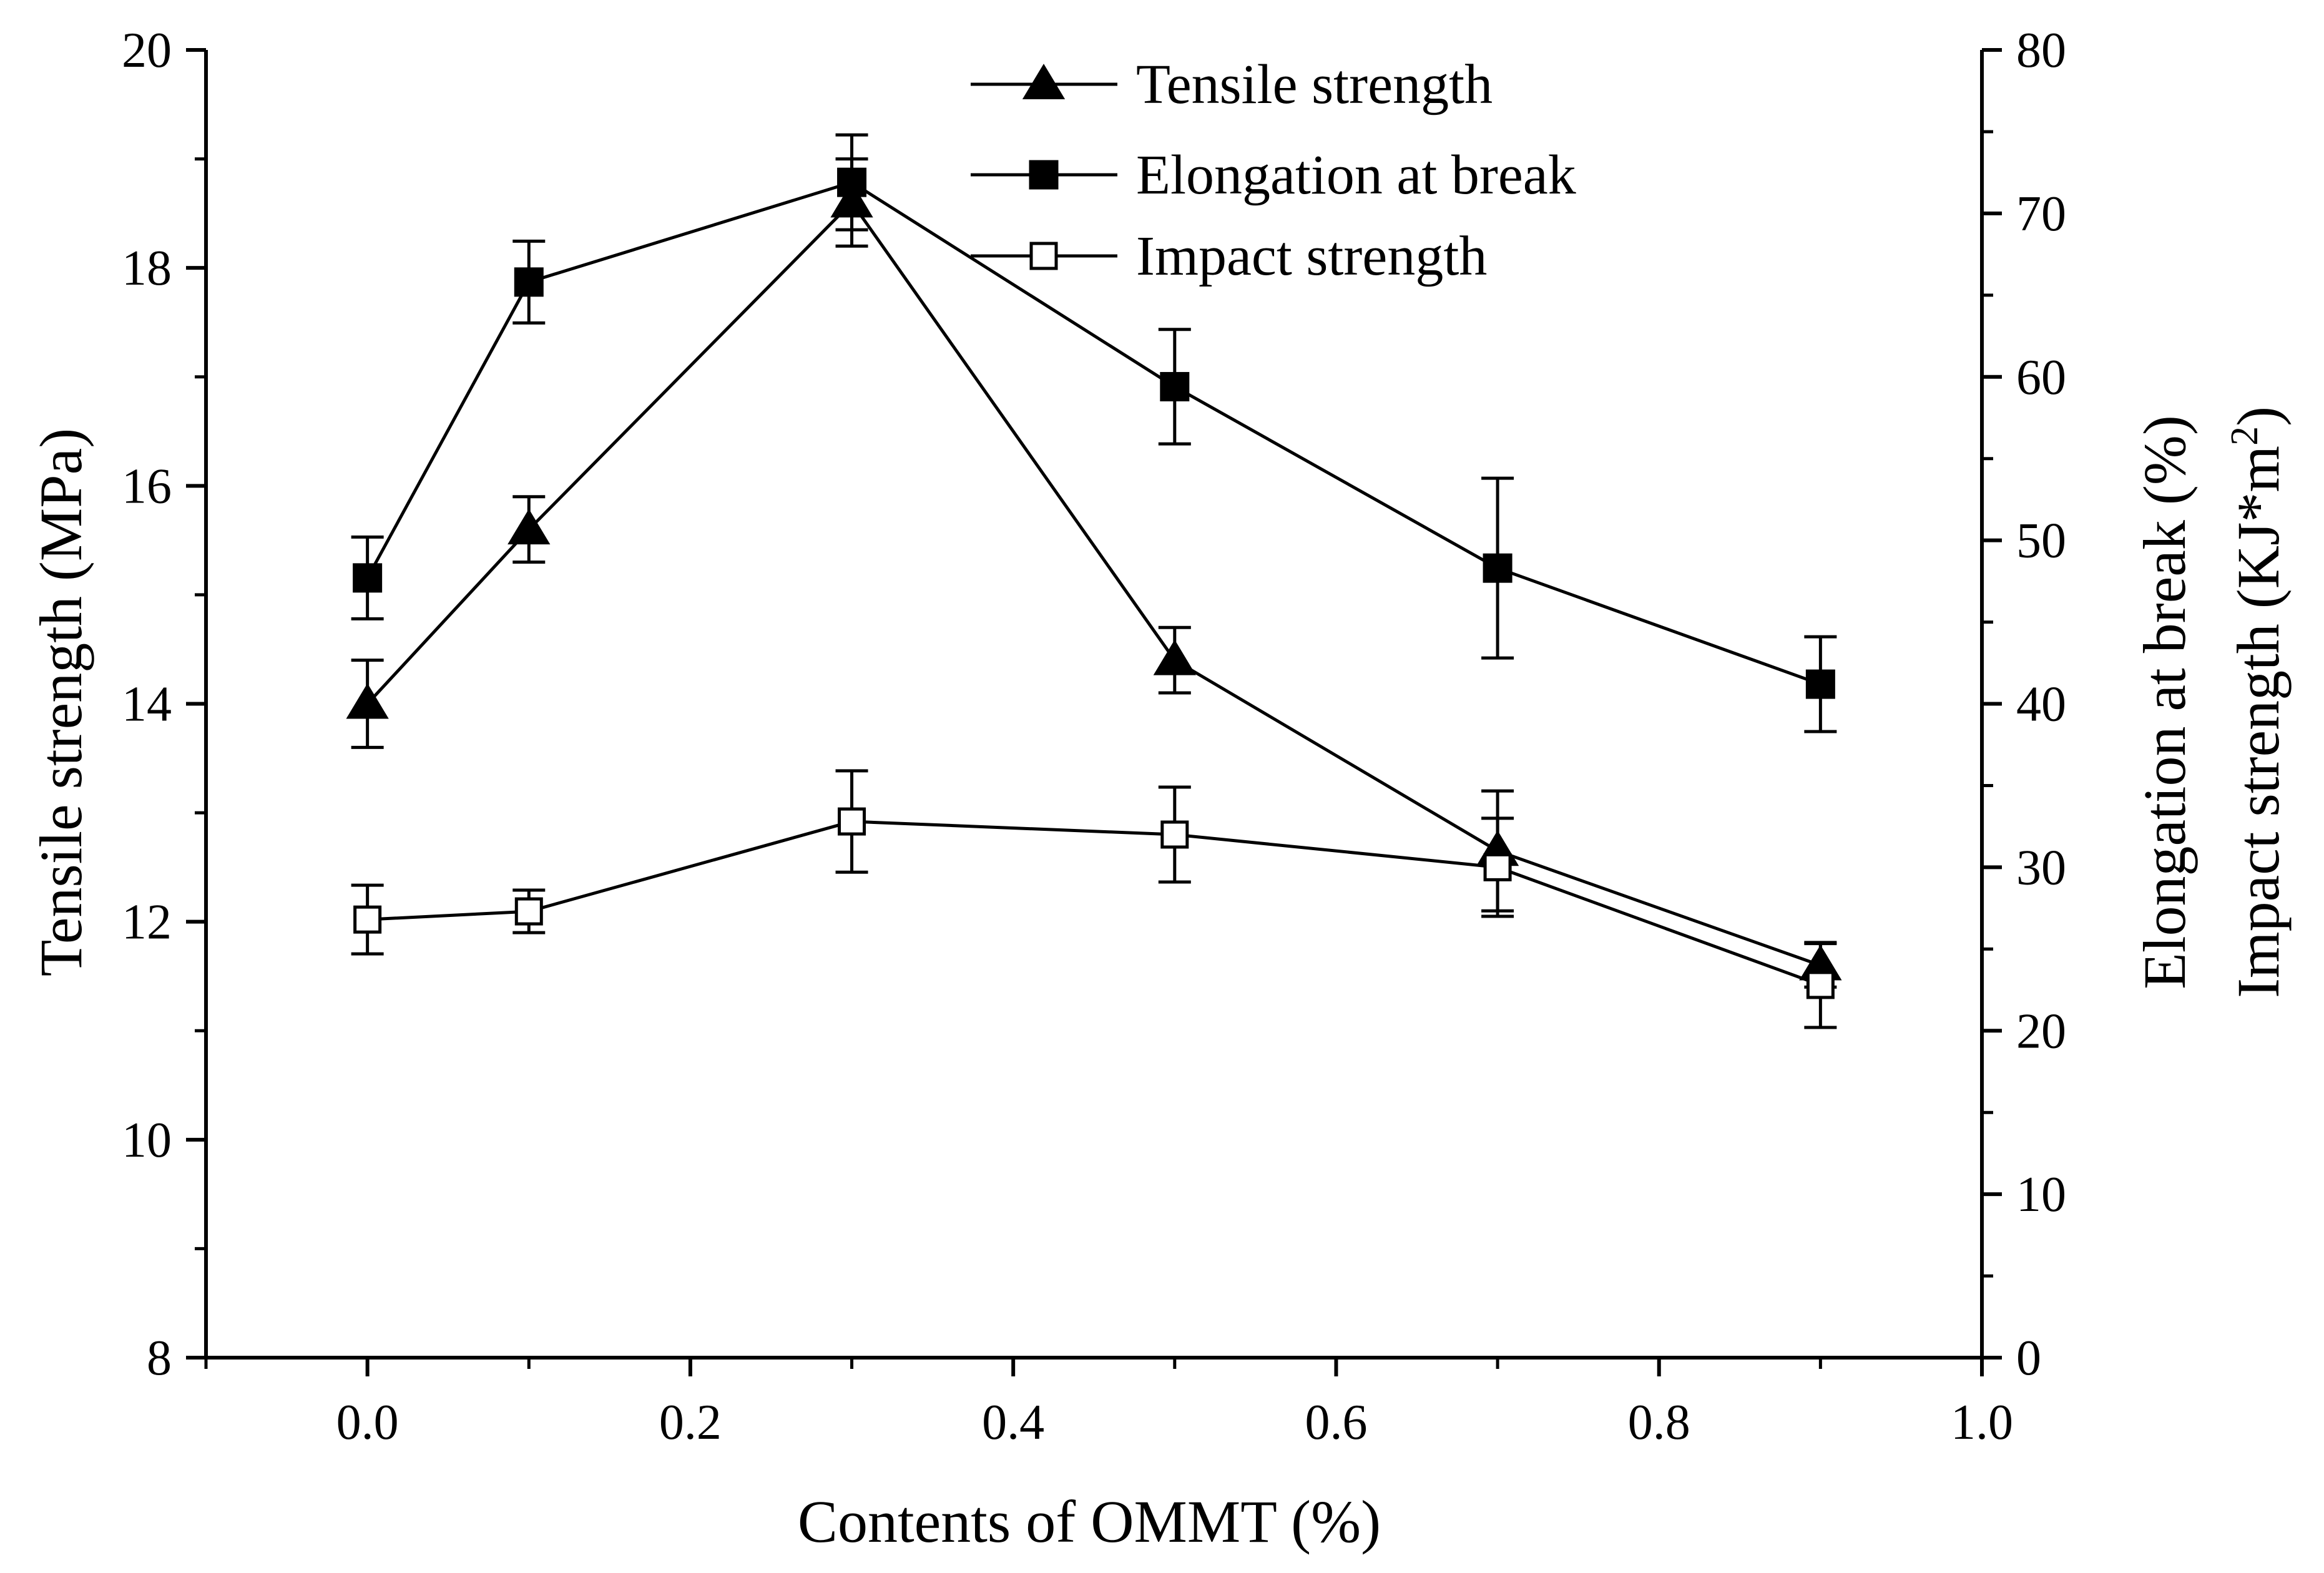  I want to click on y-right-tick-label: 30, so click(2041, 867).